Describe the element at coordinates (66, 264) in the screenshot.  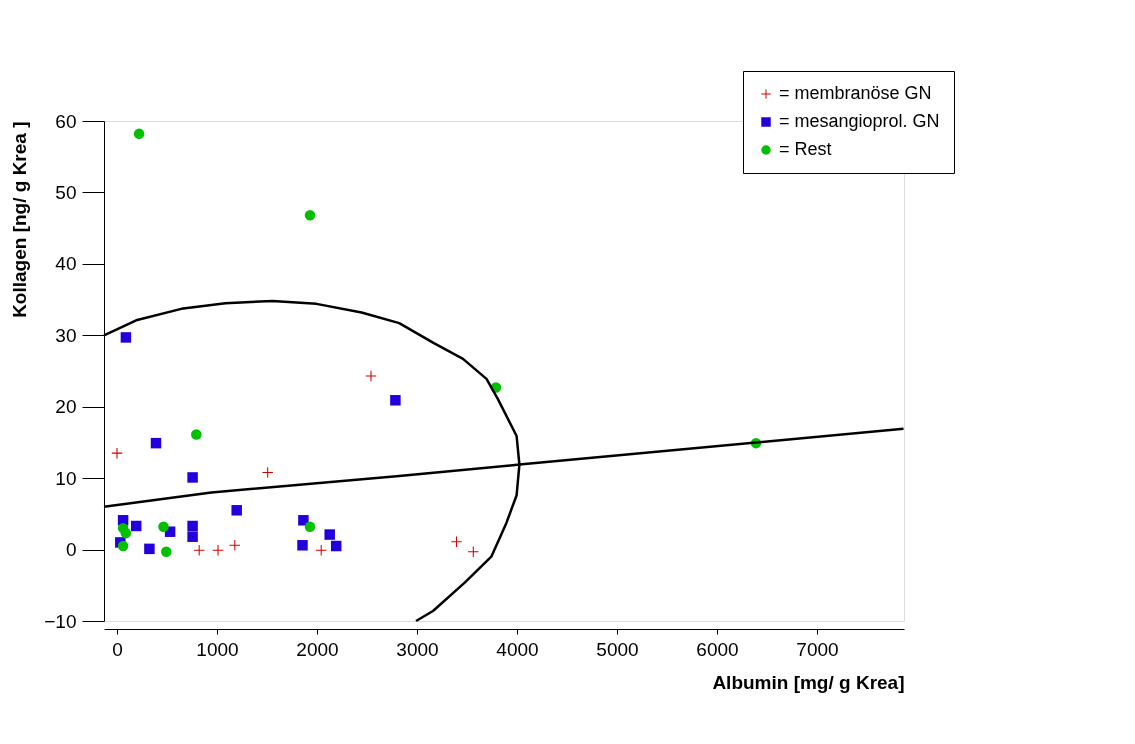
I see `y-tick-label: 40` at that location.